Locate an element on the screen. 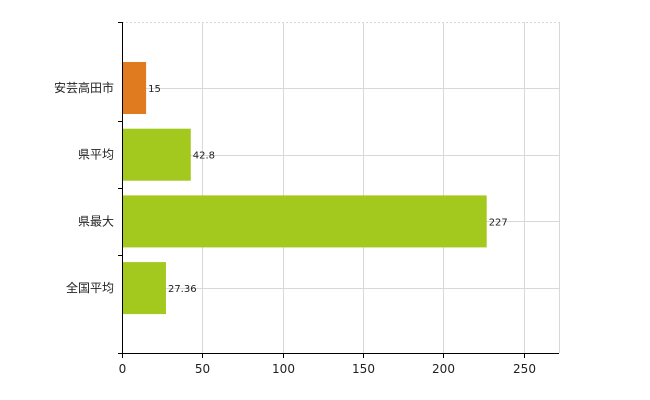 The width and height of the screenshot is (650, 400). data-label: 27.36 is located at coordinates (182, 289).